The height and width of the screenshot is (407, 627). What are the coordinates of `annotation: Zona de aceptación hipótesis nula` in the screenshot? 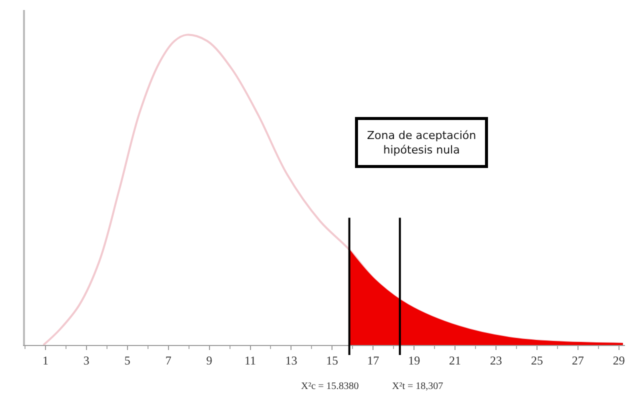 It's located at (421, 142).